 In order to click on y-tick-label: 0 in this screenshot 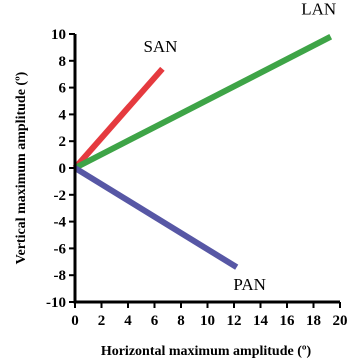, I will do `click(63, 169)`.